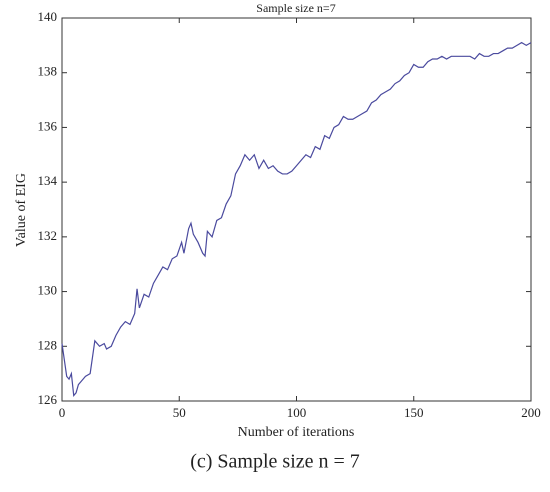 The height and width of the screenshot is (492, 550). Describe the element at coordinates (275, 462) in the screenshot. I see `caption: (c) Sample size n = 7` at that location.